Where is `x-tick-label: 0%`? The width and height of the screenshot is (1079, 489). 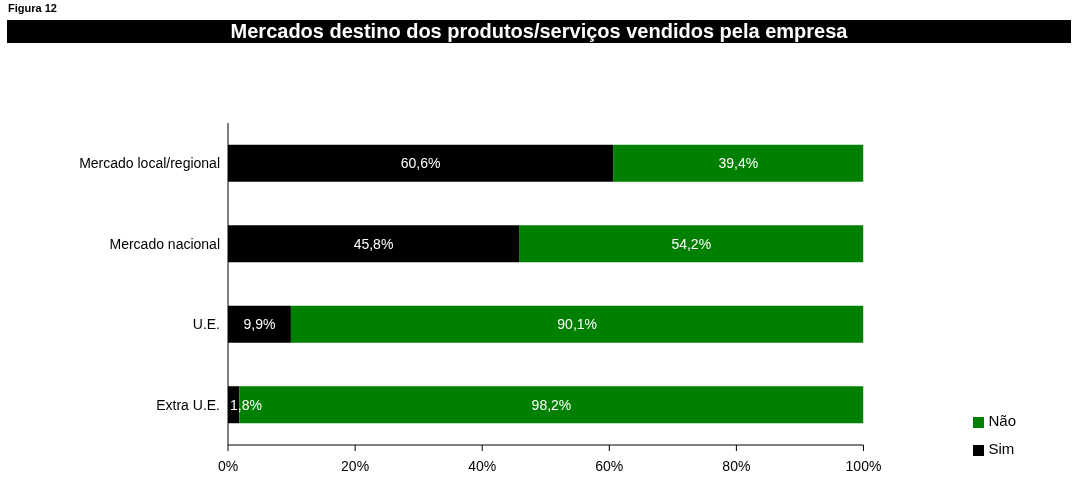 x-tick-label: 0% is located at coordinates (228, 465).